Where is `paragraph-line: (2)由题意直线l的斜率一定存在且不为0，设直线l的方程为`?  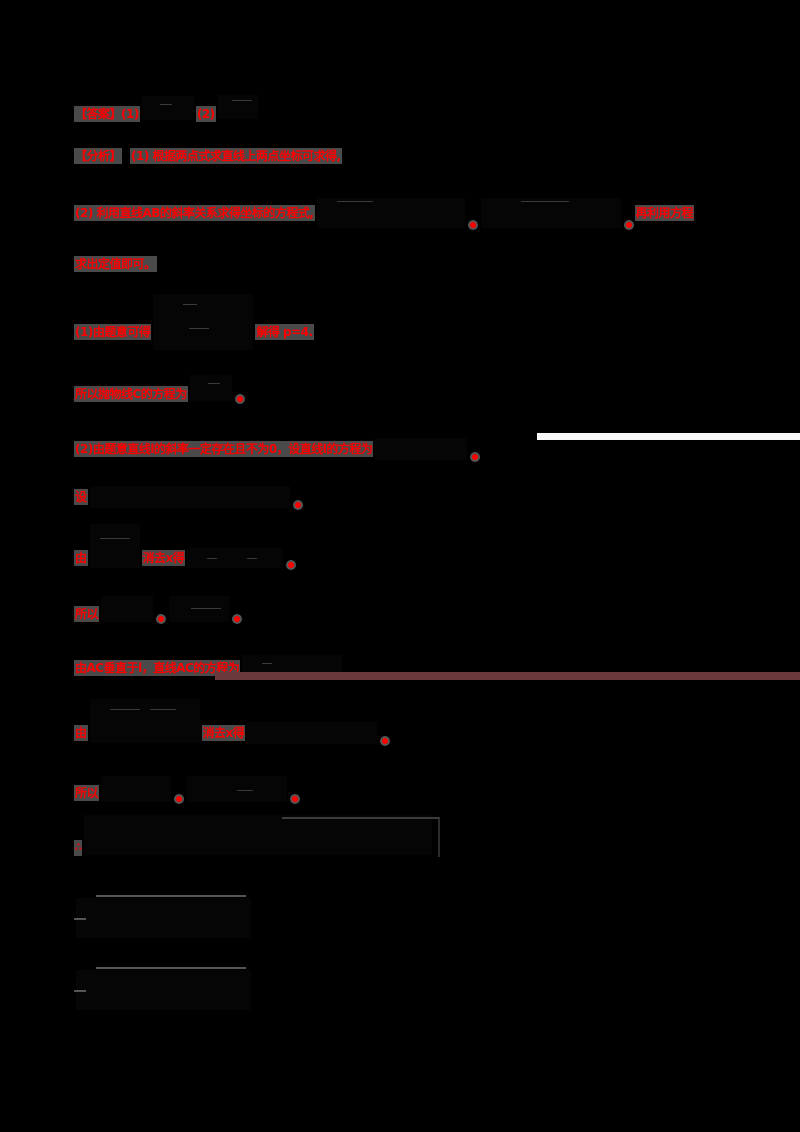
paragraph-line: (2)由题意直线l的斜率一定存在且不为0，设直线l的方程为 is located at coordinates (277, 449).